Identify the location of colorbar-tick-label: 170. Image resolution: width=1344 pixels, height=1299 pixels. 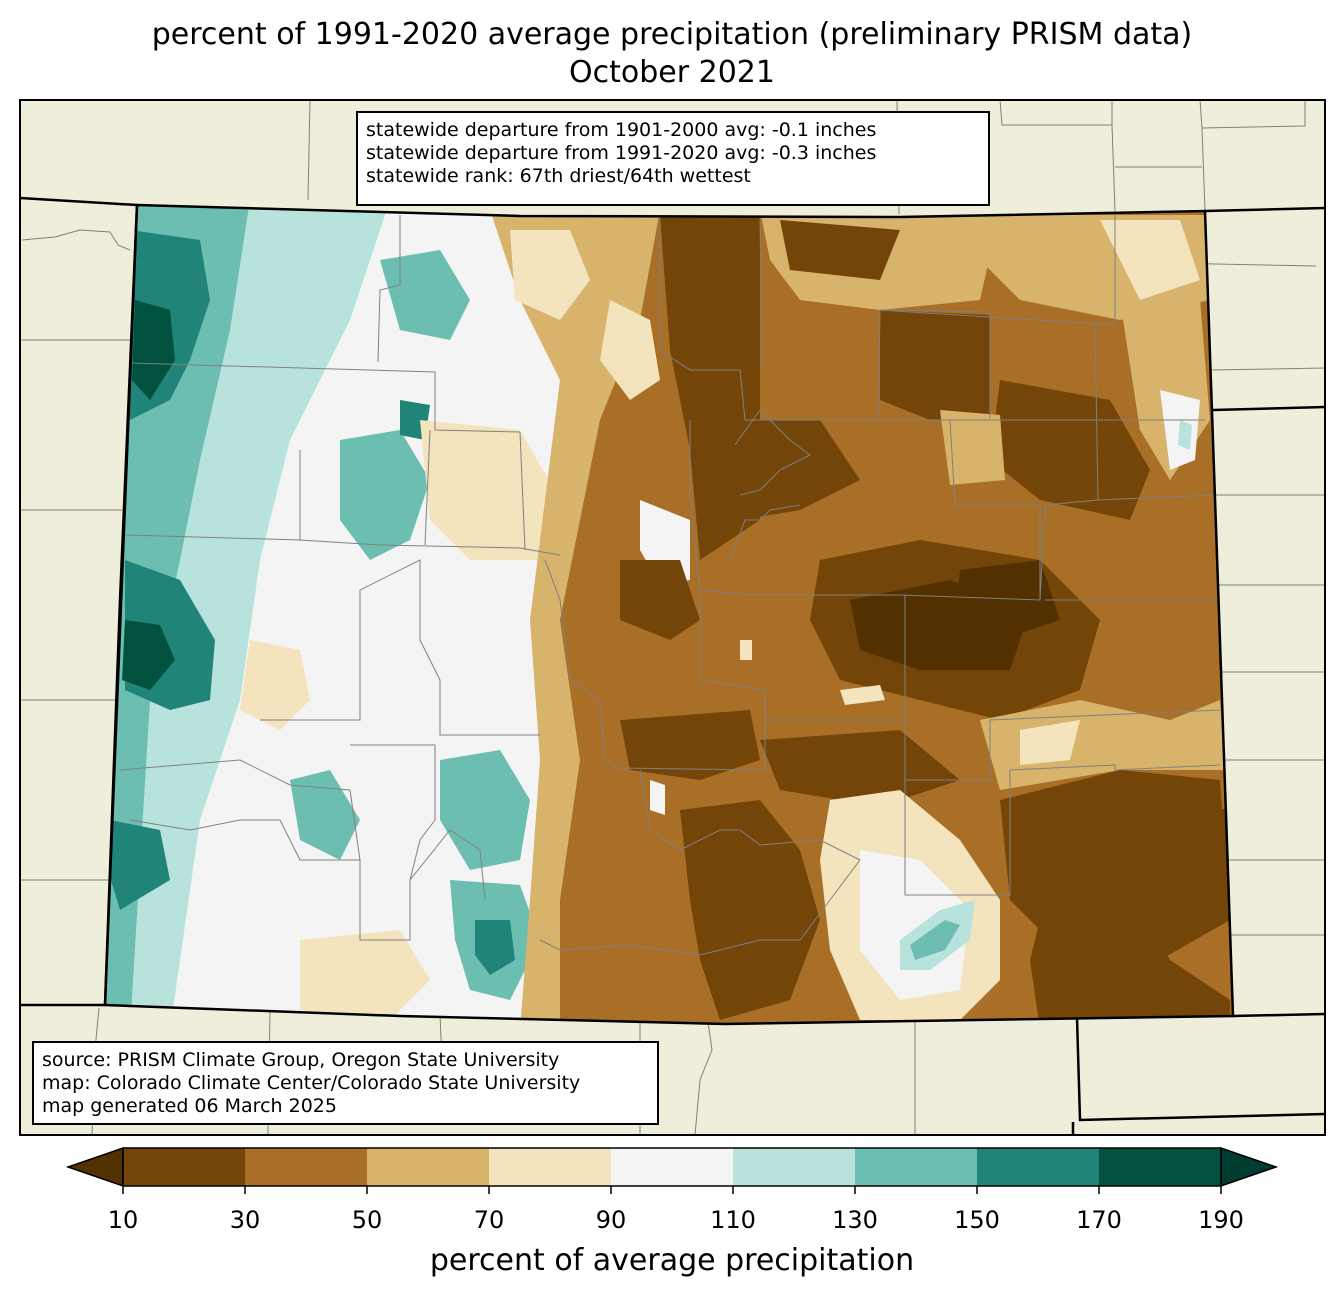
(1099, 1220).